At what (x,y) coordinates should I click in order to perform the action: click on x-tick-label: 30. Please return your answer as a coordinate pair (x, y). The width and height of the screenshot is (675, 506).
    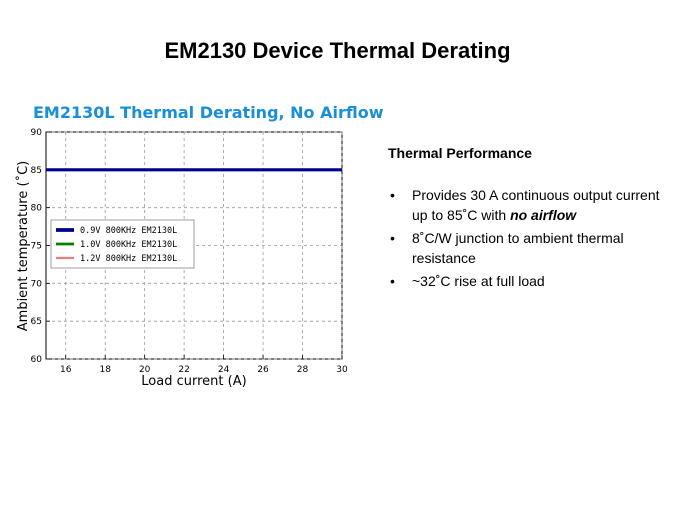
    Looking at the image, I should click on (342, 370).